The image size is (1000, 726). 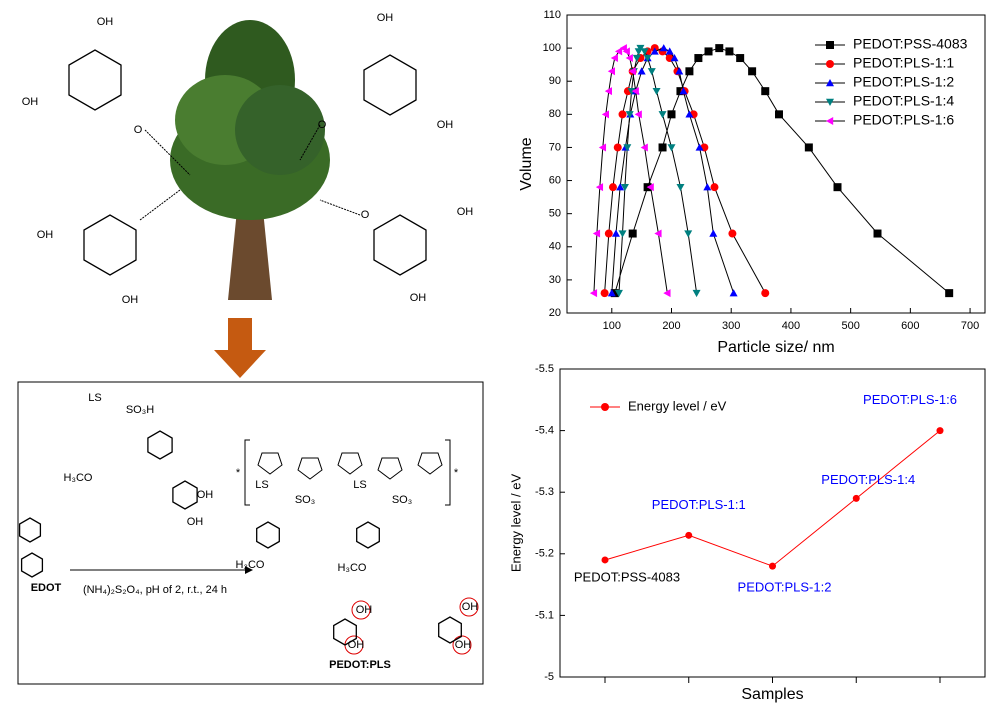 What do you see at coordinates (903, 101) in the screenshot?
I see `legend-label: PEDOT:PLS-1:4` at bounding box center [903, 101].